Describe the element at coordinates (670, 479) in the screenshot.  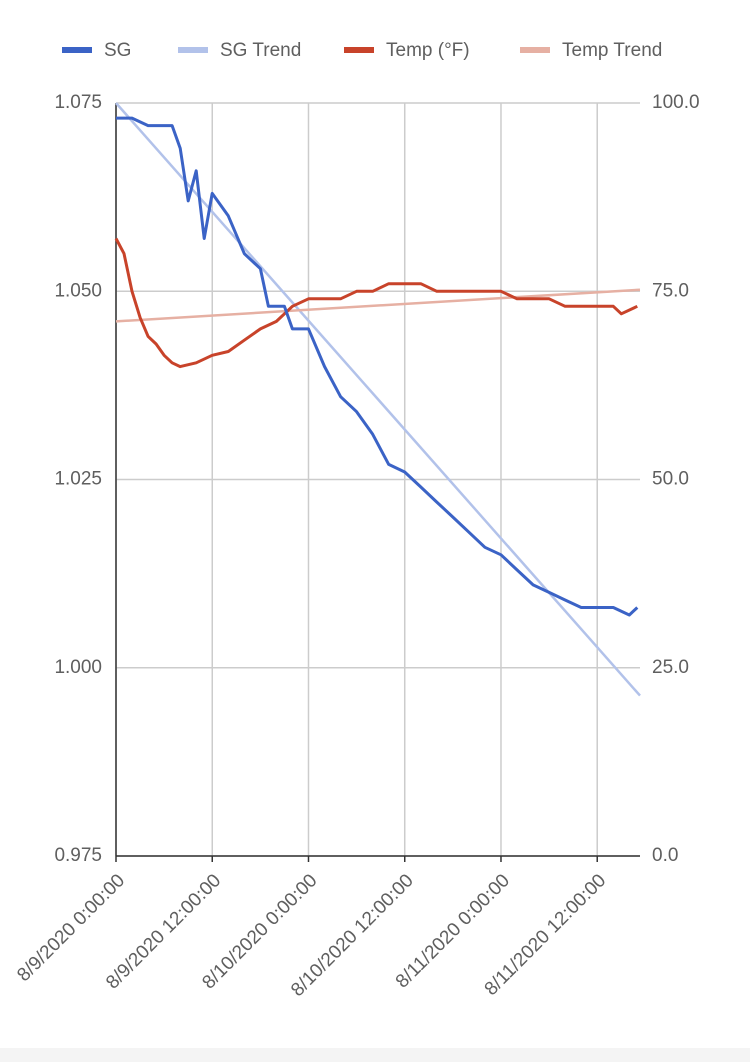
I see `y2-tick-label: 50.0` at that location.